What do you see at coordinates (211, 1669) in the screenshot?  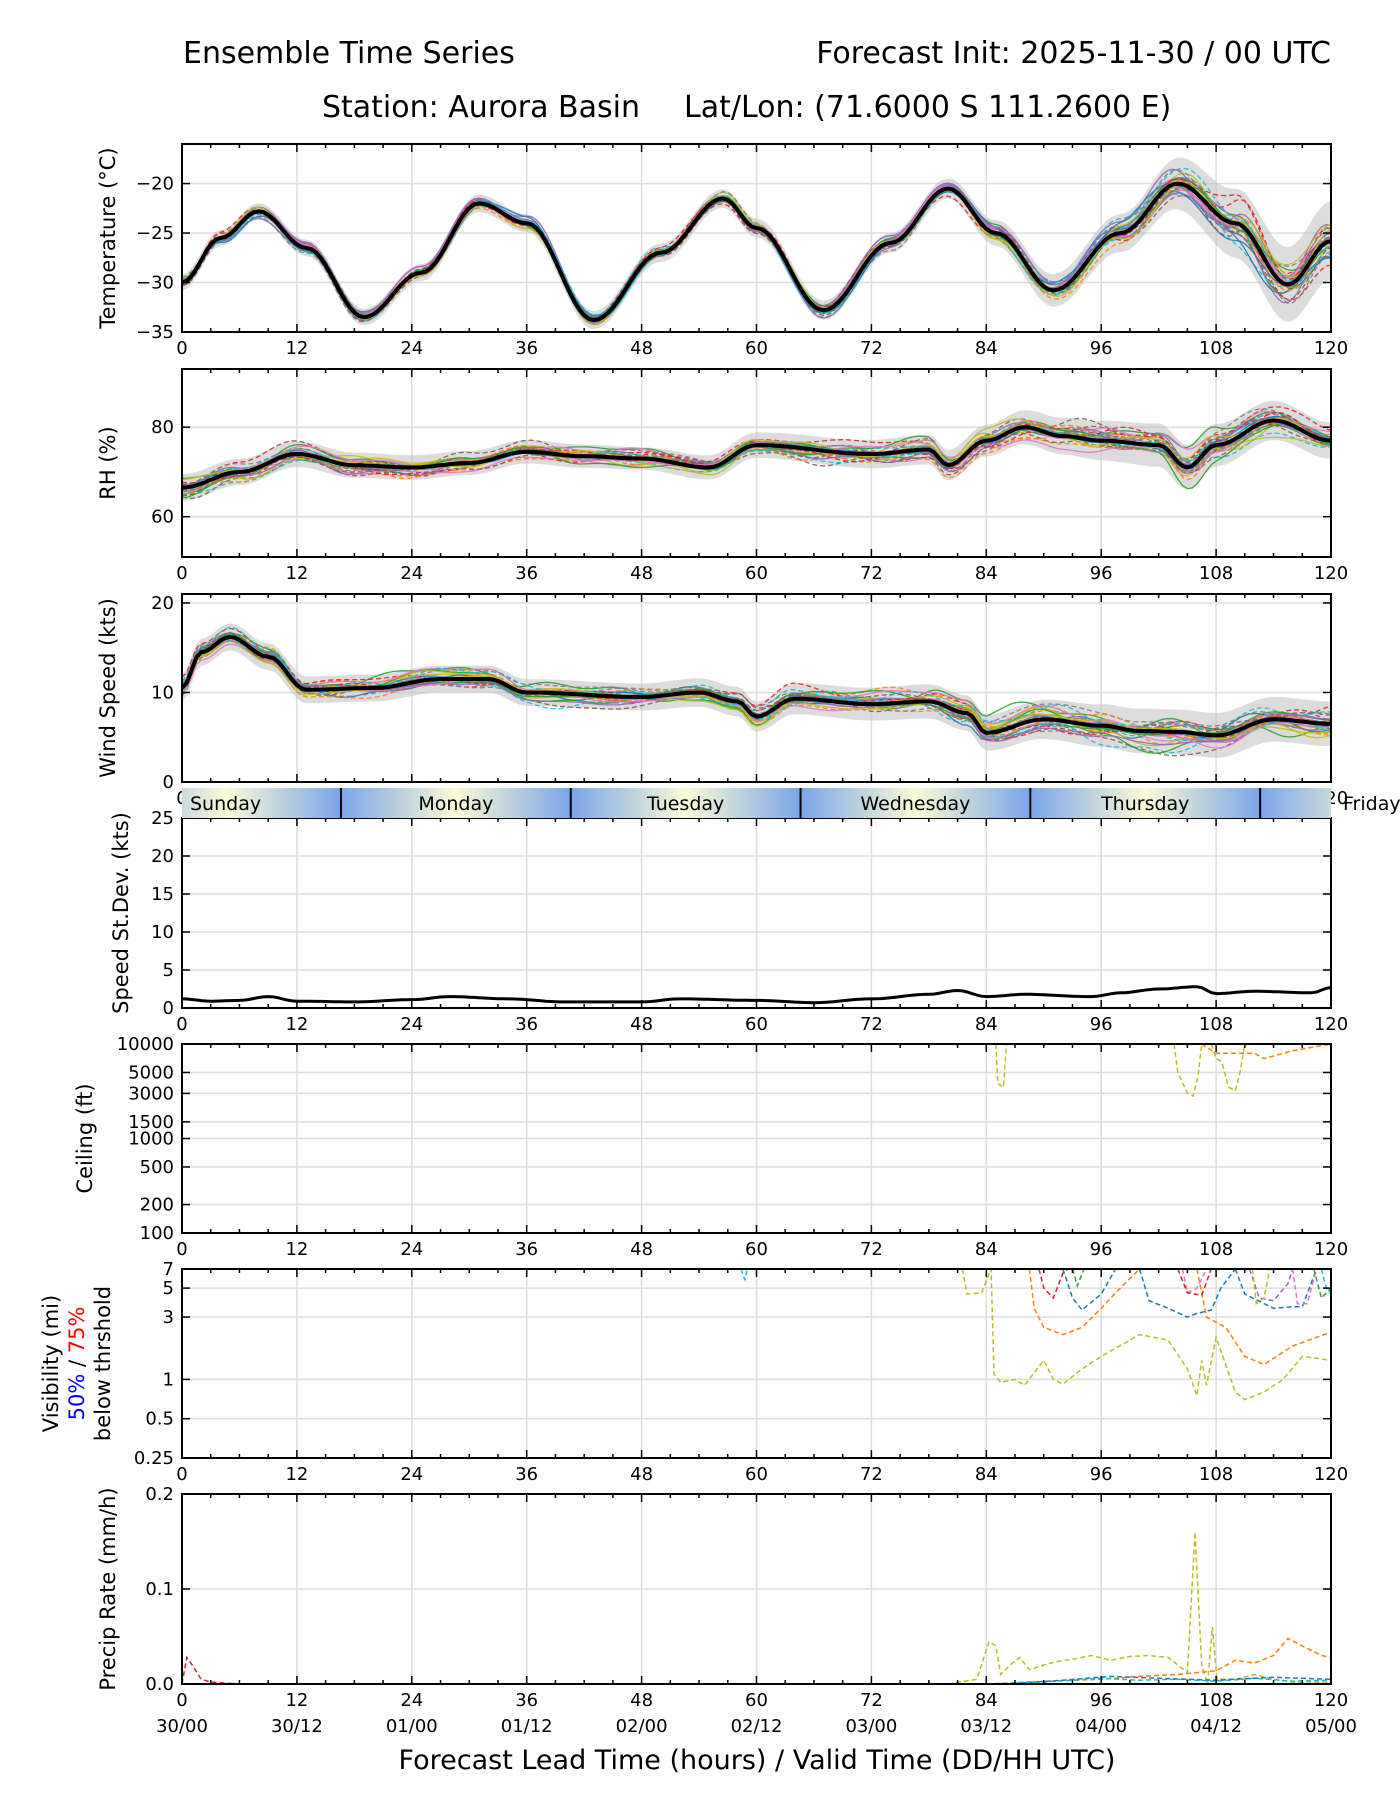 I see `member-trace-precip` at bounding box center [211, 1669].